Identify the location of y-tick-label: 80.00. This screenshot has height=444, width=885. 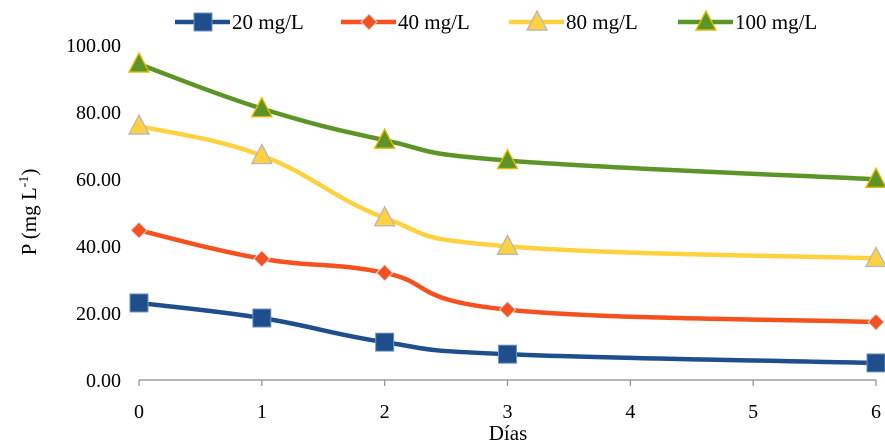
(98, 113).